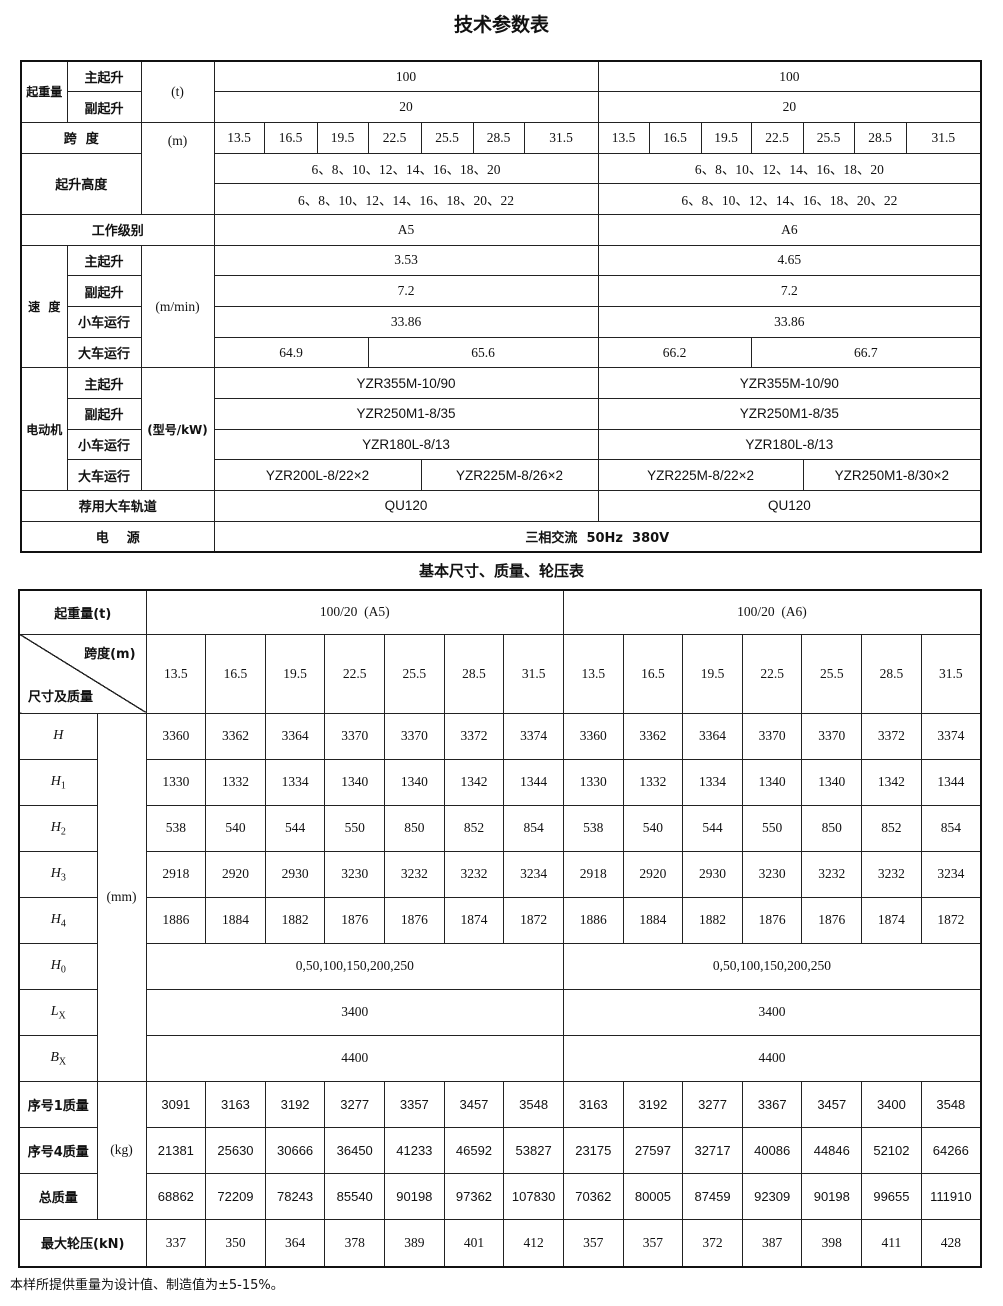 The width and height of the screenshot is (1003, 1306). Describe the element at coordinates (414, 874) in the screenshot. I see `cell: 3232` at that location.